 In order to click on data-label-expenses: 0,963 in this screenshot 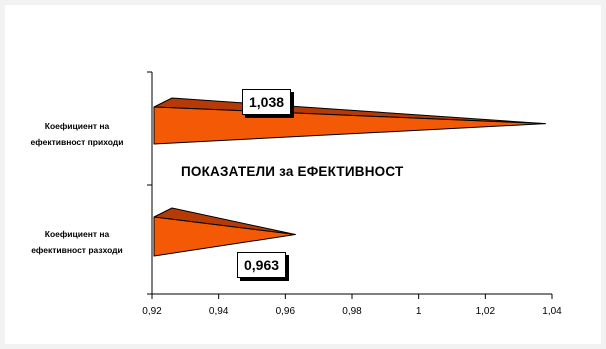, I will do `click(261, 265)`.